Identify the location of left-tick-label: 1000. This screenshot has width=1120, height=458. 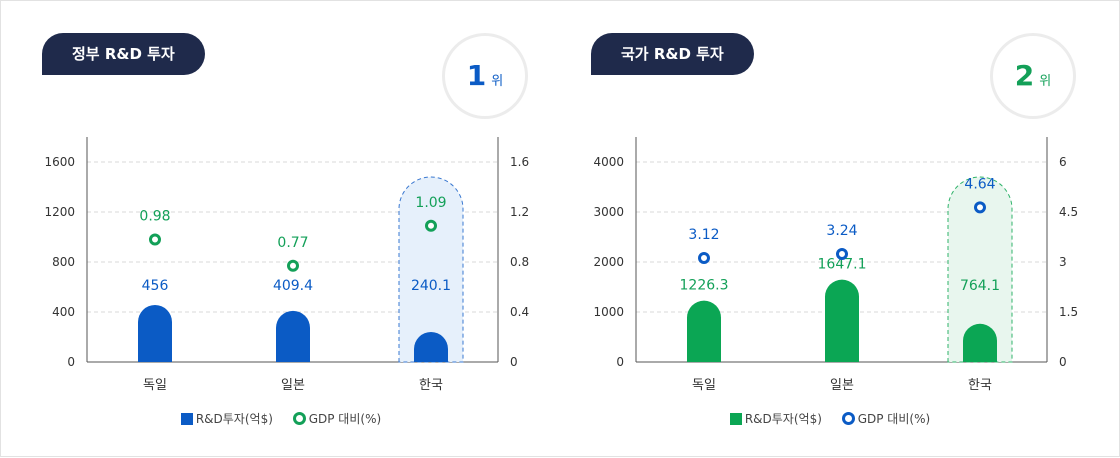
(608, 312).